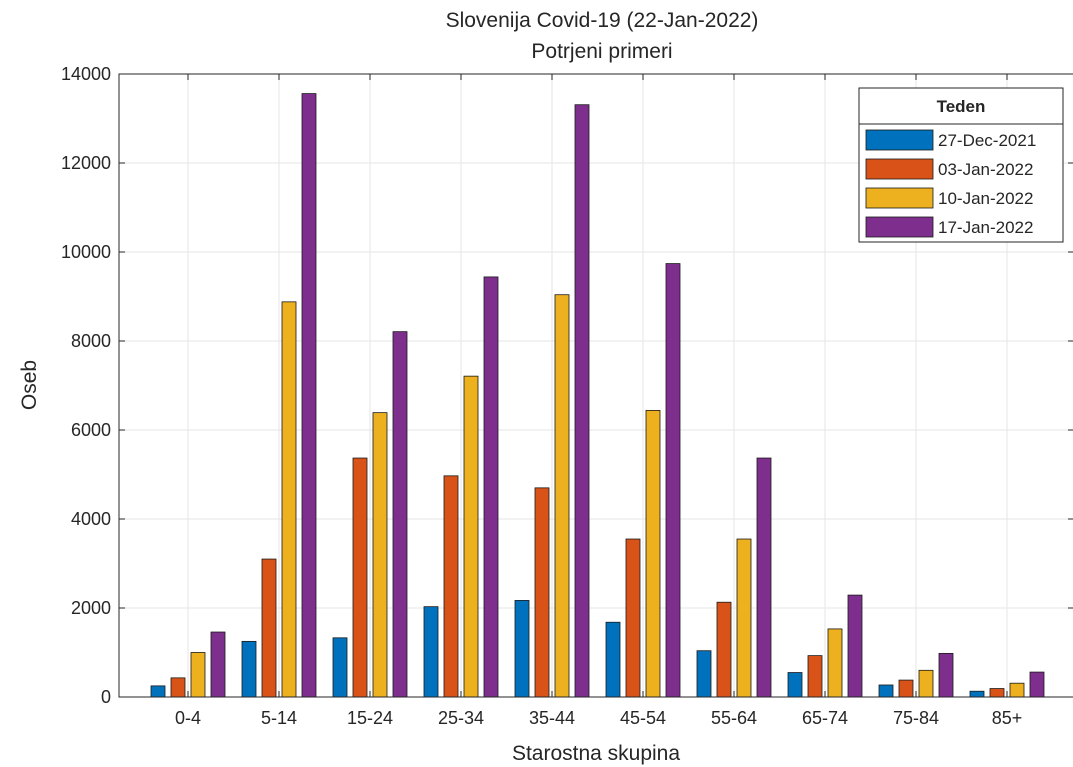 This screenshot has height=767, width=1073. Describe the element at coordinates (985, 169) in the screenshot. I see `legend-entry-label: 03-Jan-2022` at that location.